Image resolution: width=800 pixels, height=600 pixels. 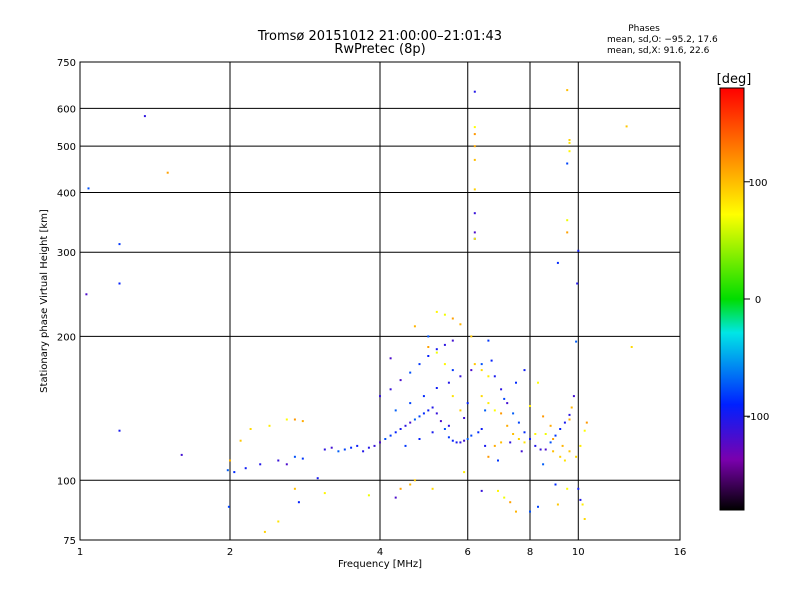 I want to click on y-tick-label: 300, so click(x=66, y=253).